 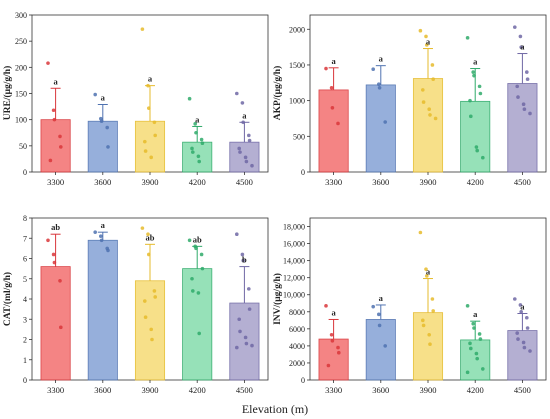 I want to click on y-axis-label: INV/(μg/g/h), so click(x=277, y=299).